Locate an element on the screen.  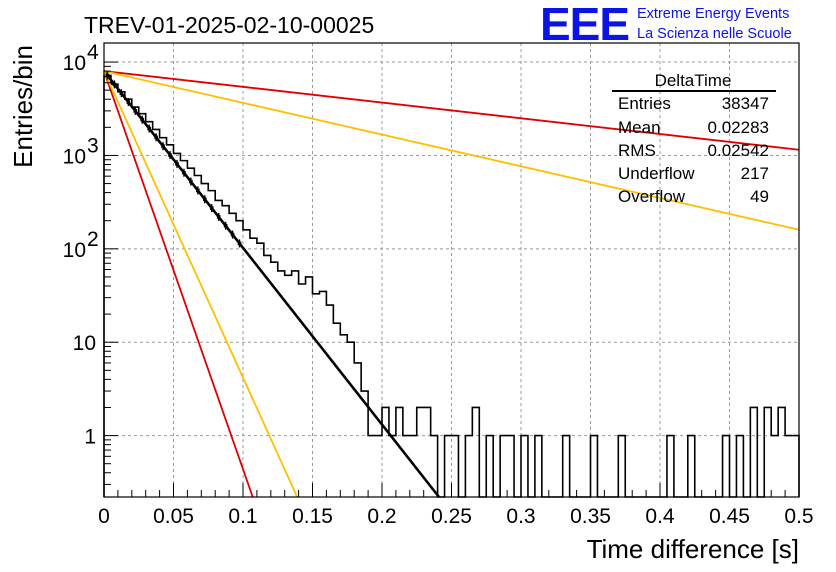
x-tick-label: 0.2 is located at coordinates (381, 516).